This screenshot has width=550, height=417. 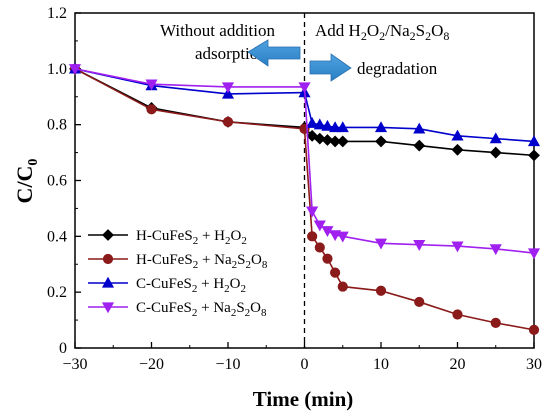 I want to click on legend-label: H-CuFeS2 + Na2S2O8, so click(x=202, y=261).